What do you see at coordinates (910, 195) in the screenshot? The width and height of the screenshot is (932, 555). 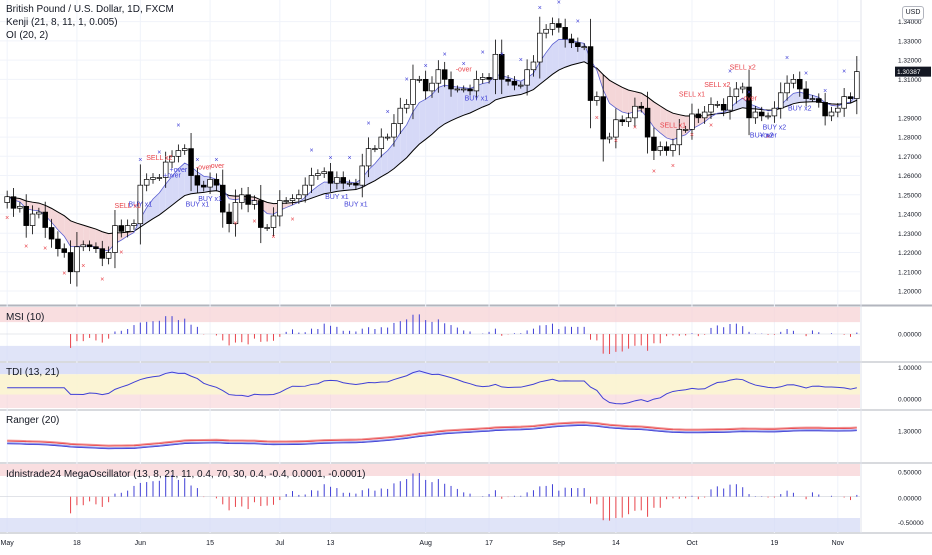 I see `price-axis-tick: 1.25000` at bounding box center [910, 195].